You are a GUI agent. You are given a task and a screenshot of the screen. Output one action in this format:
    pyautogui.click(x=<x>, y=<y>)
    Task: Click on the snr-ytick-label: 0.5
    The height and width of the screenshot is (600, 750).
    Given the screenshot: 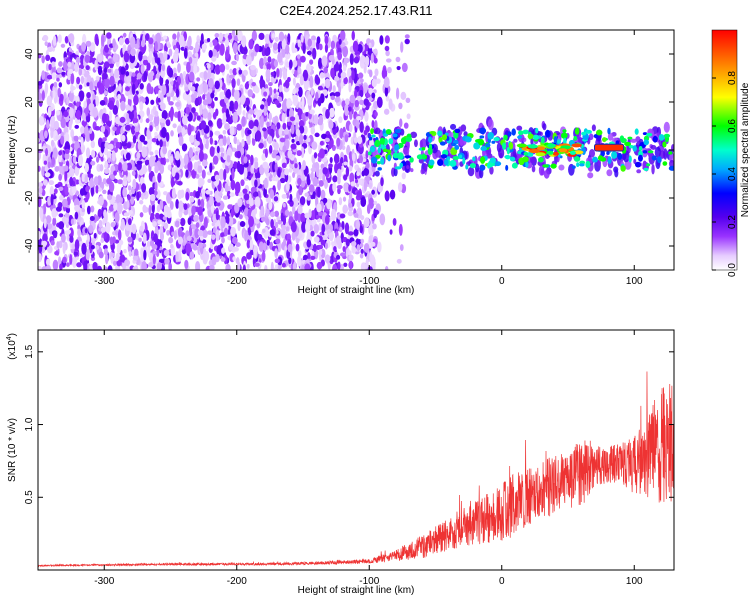 What is the action you would take?
    pyautogui.click(x=29, y=497)
    